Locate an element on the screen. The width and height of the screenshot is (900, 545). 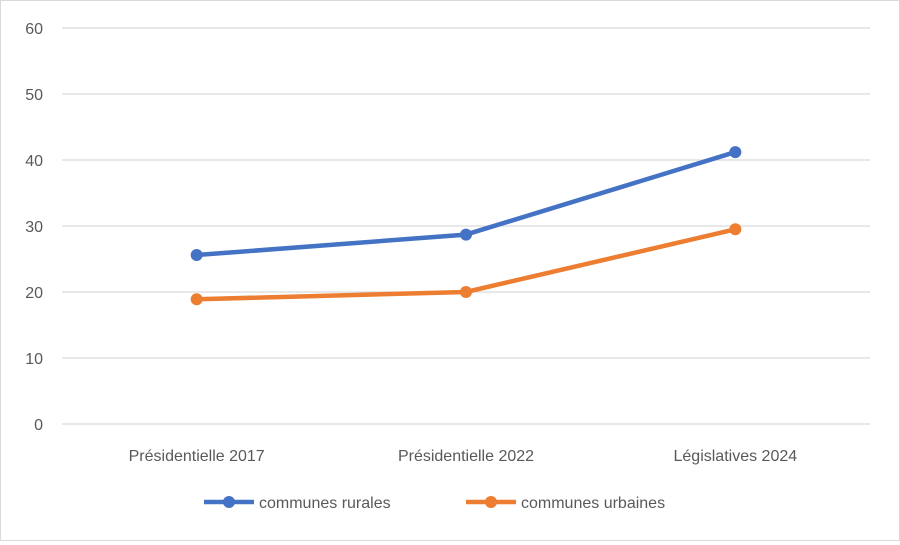
y-tick-label: 20 is located at coordinates (34, 293).